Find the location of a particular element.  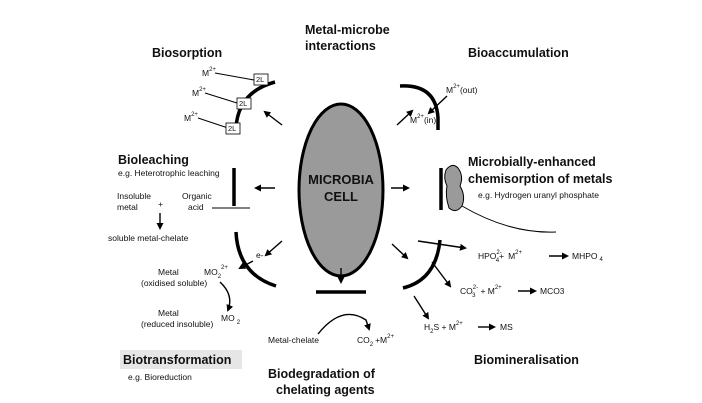

bioleaching-title: Bioleaching is located at coordinates (153, 160).